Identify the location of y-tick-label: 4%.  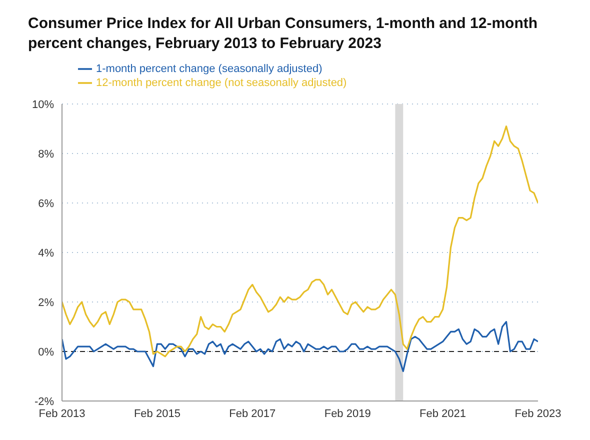
(46, 253).